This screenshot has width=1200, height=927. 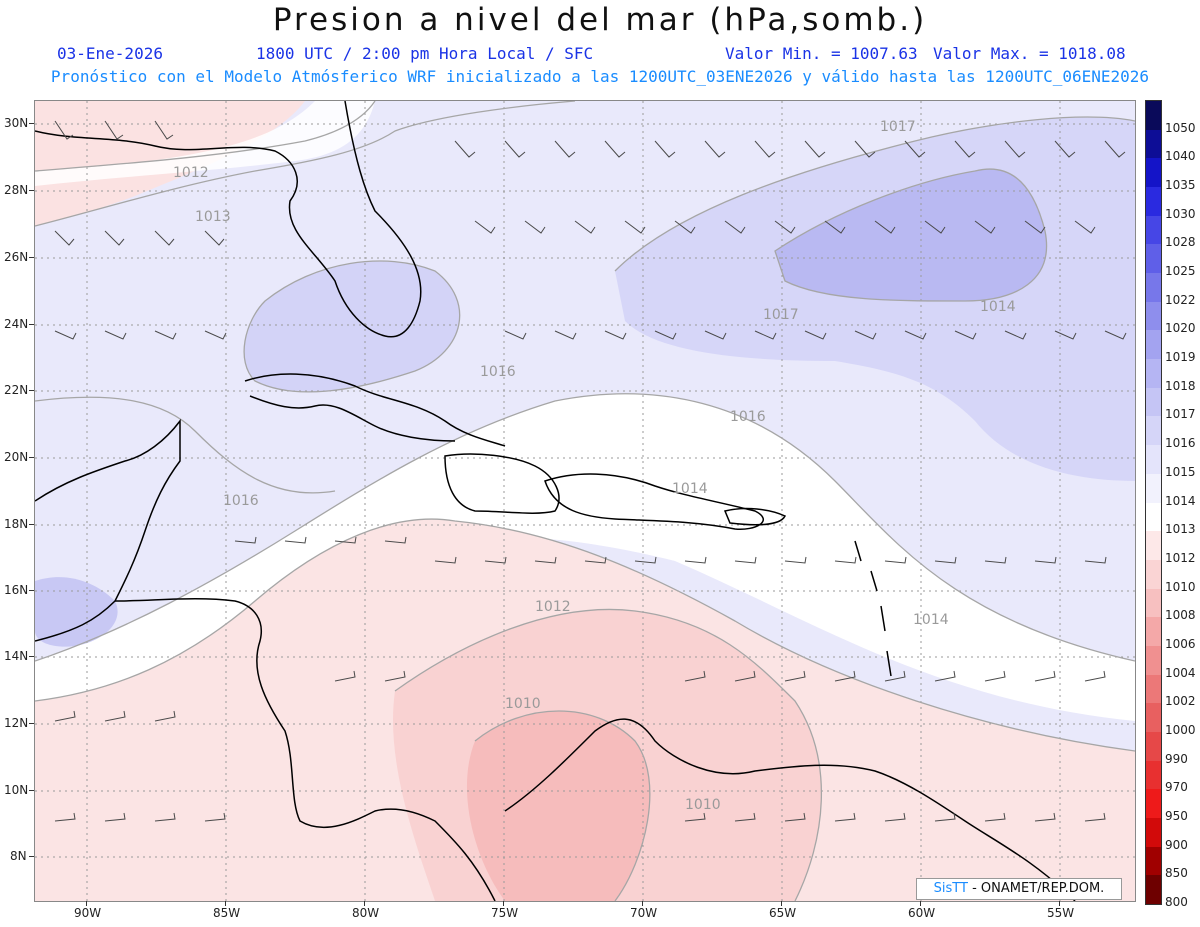 I want to click on min-value: Valor Min. = 1007.63, so click(x=821, y=53).